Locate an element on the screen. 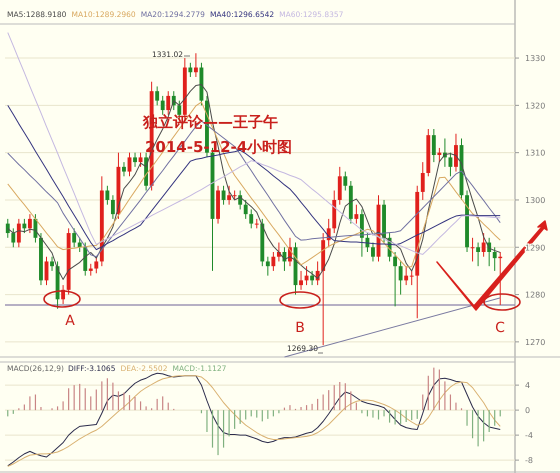 This screenshot has width=560, height=473. annotation: A is located at coordinates (70, 321).